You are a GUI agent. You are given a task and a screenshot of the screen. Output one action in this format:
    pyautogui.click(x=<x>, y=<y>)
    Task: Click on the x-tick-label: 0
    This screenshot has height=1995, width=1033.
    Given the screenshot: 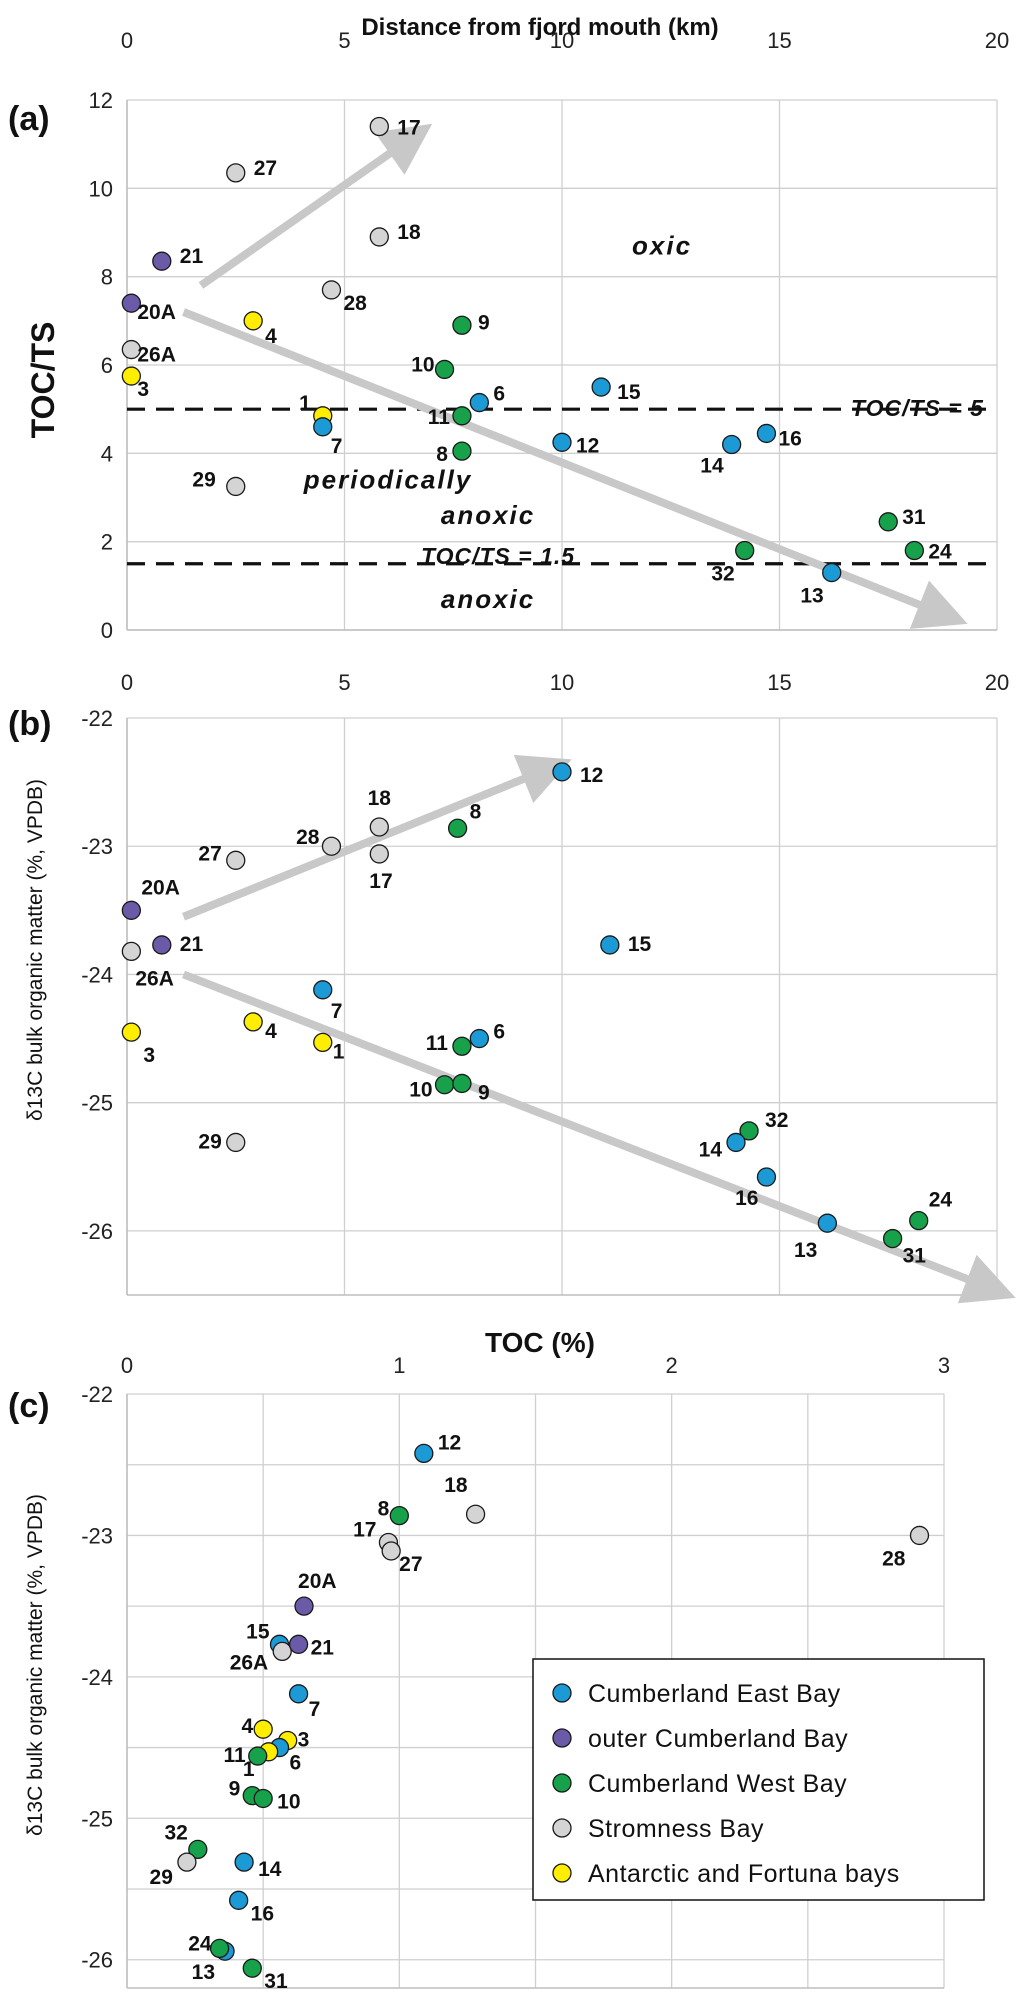 What is the action you would take?
    pyautogui.click(x=127, y=1365)
    